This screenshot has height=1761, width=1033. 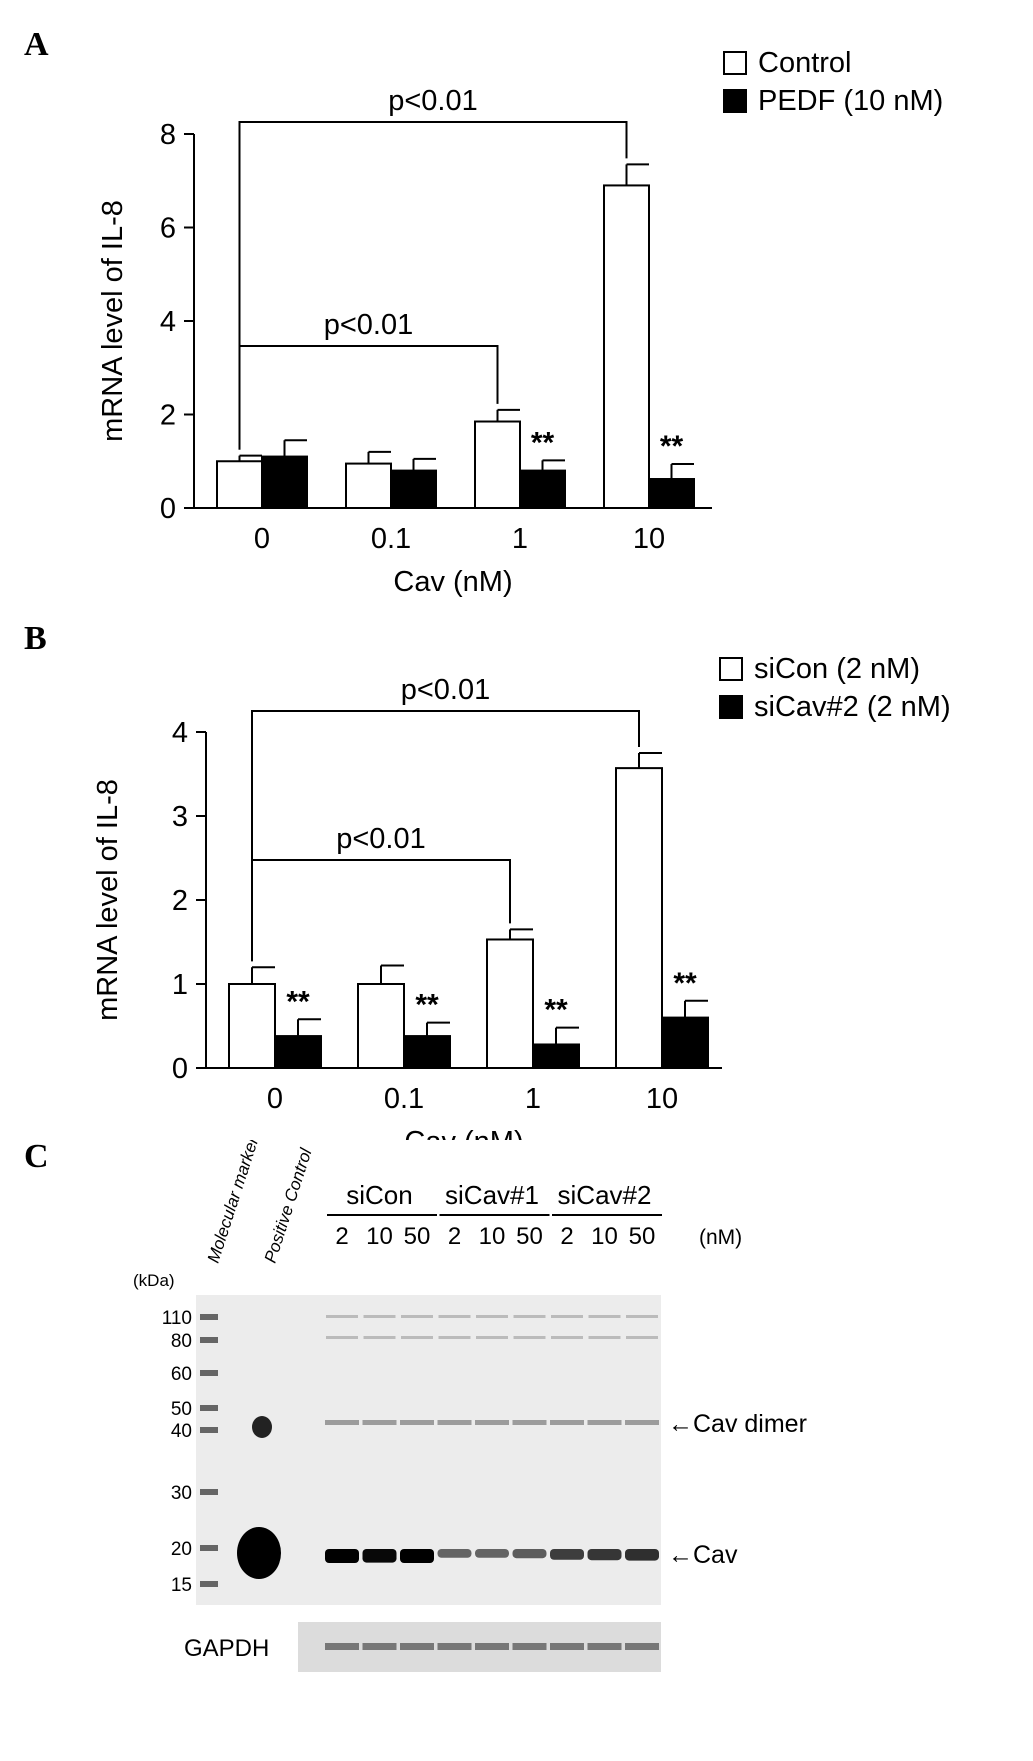 I want to click on group-label: siCon, so click(x=379, y=1195).